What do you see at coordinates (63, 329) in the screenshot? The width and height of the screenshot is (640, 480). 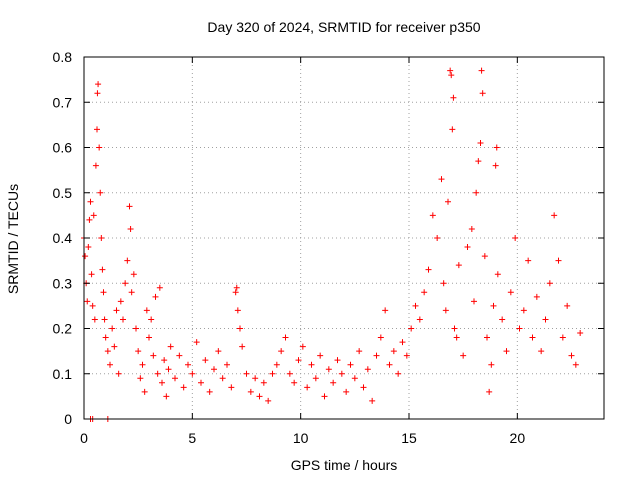 I see `y-tick-label: 0.2` at bounding box center [63, 329].